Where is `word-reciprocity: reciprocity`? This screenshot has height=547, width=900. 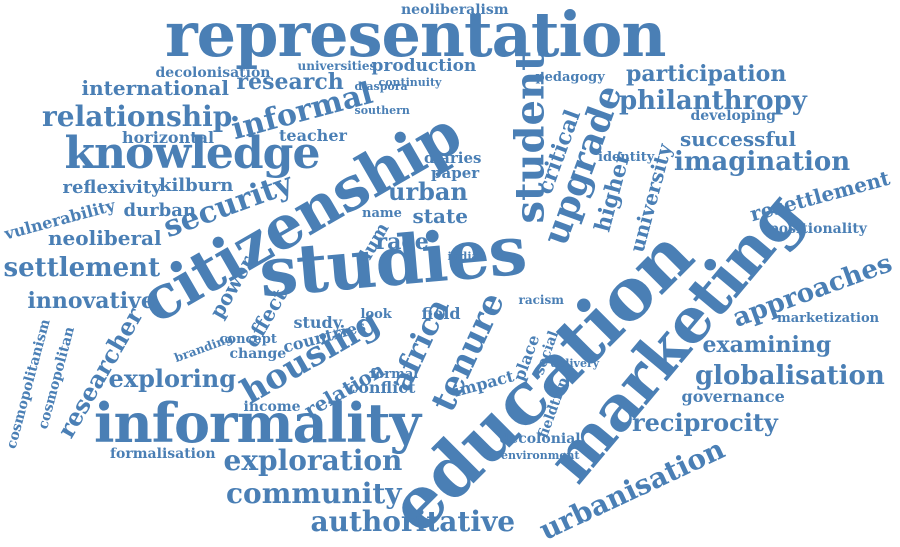 word-reciprocity: reciprocity is located at coordinates (705, 422).